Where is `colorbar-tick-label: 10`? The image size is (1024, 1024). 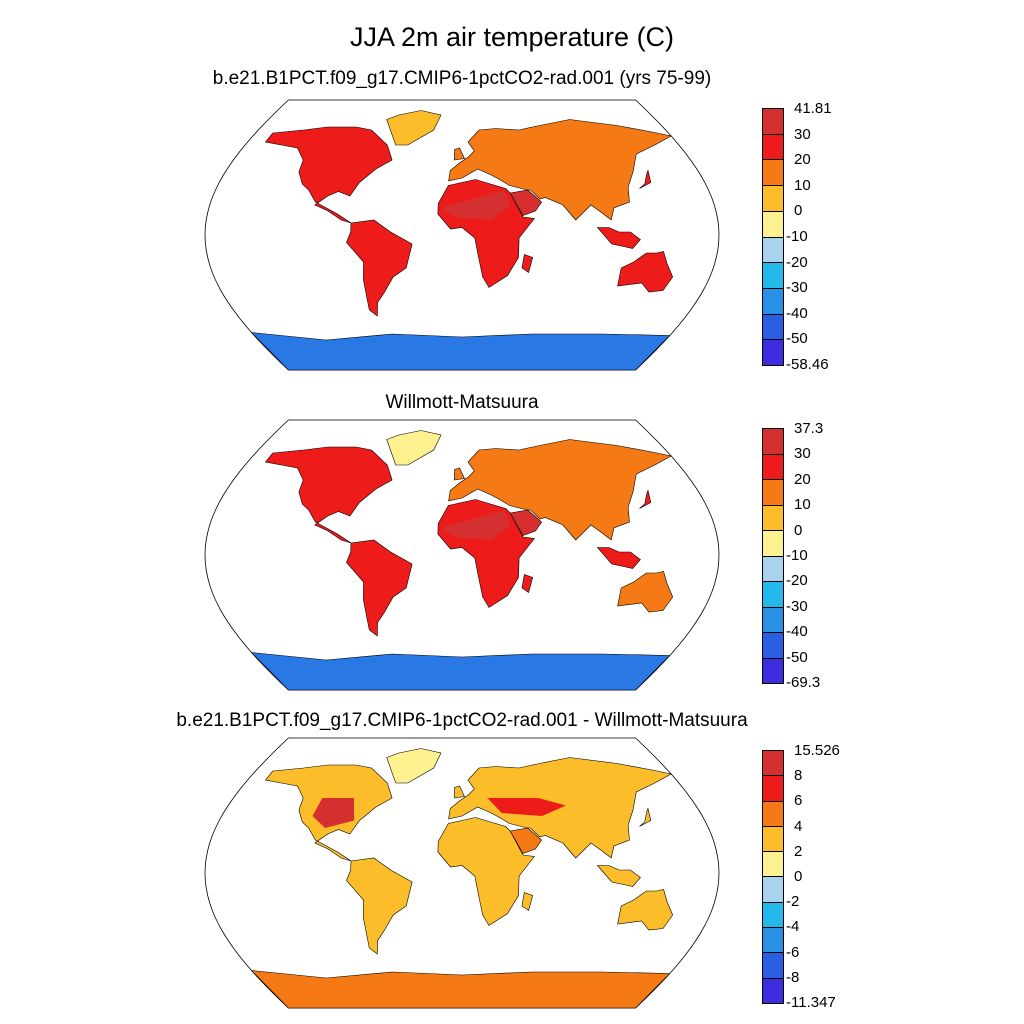 colorbar-tick-label: 10 is located at coordinates (802, 185).